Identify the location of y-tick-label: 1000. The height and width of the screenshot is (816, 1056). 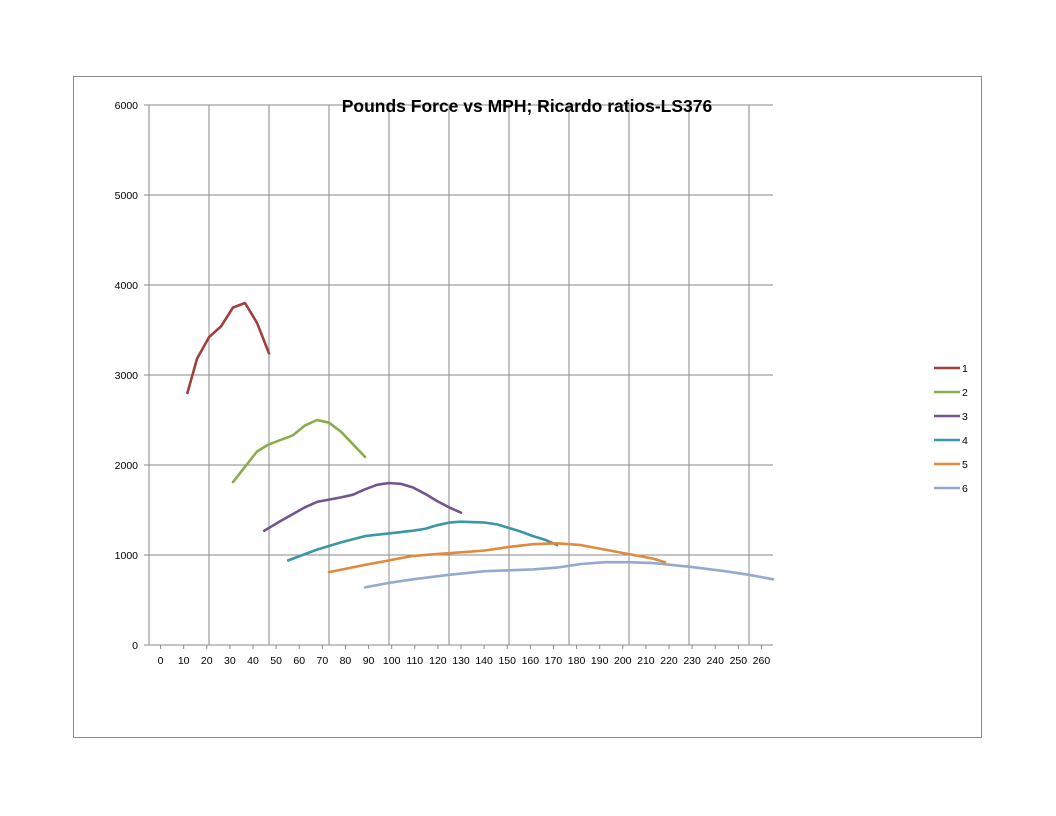
(127, 556).